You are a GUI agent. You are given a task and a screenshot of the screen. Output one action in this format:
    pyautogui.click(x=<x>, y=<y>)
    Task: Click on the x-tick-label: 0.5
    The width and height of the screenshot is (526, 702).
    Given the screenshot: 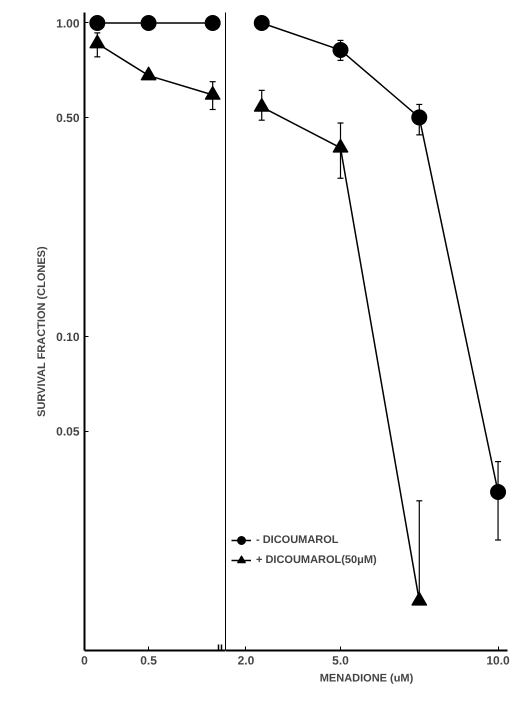 What is the action you would take?
    pyautogui.click(x=149, y=661)
    